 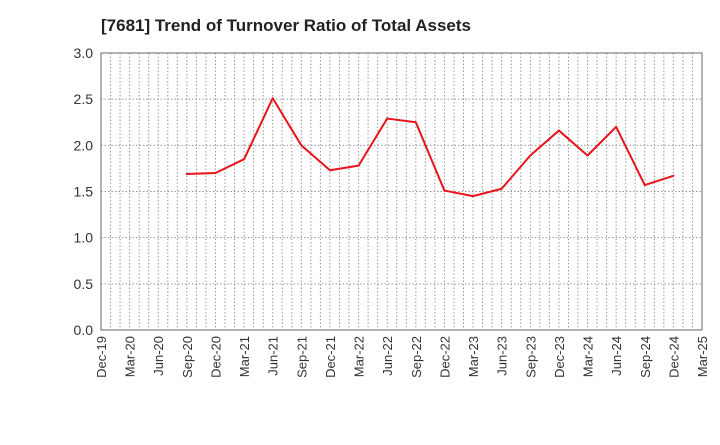 What do you see at coordinates (702, 356) in the screenshot?
I see `x-tick-label: Mar-25` at bounding box center [702, 356].